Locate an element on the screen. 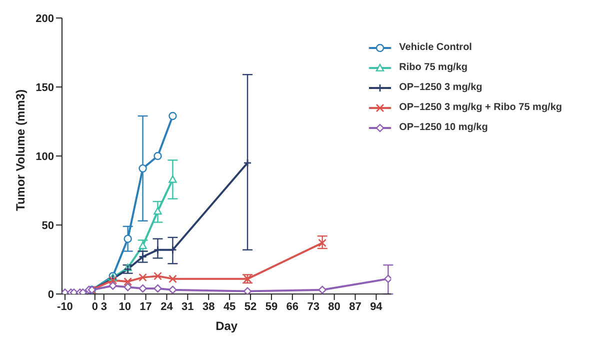 The height and width of the screenshot is (341, 592). x-tick-label: 80 is located at coordinates (334, 306).